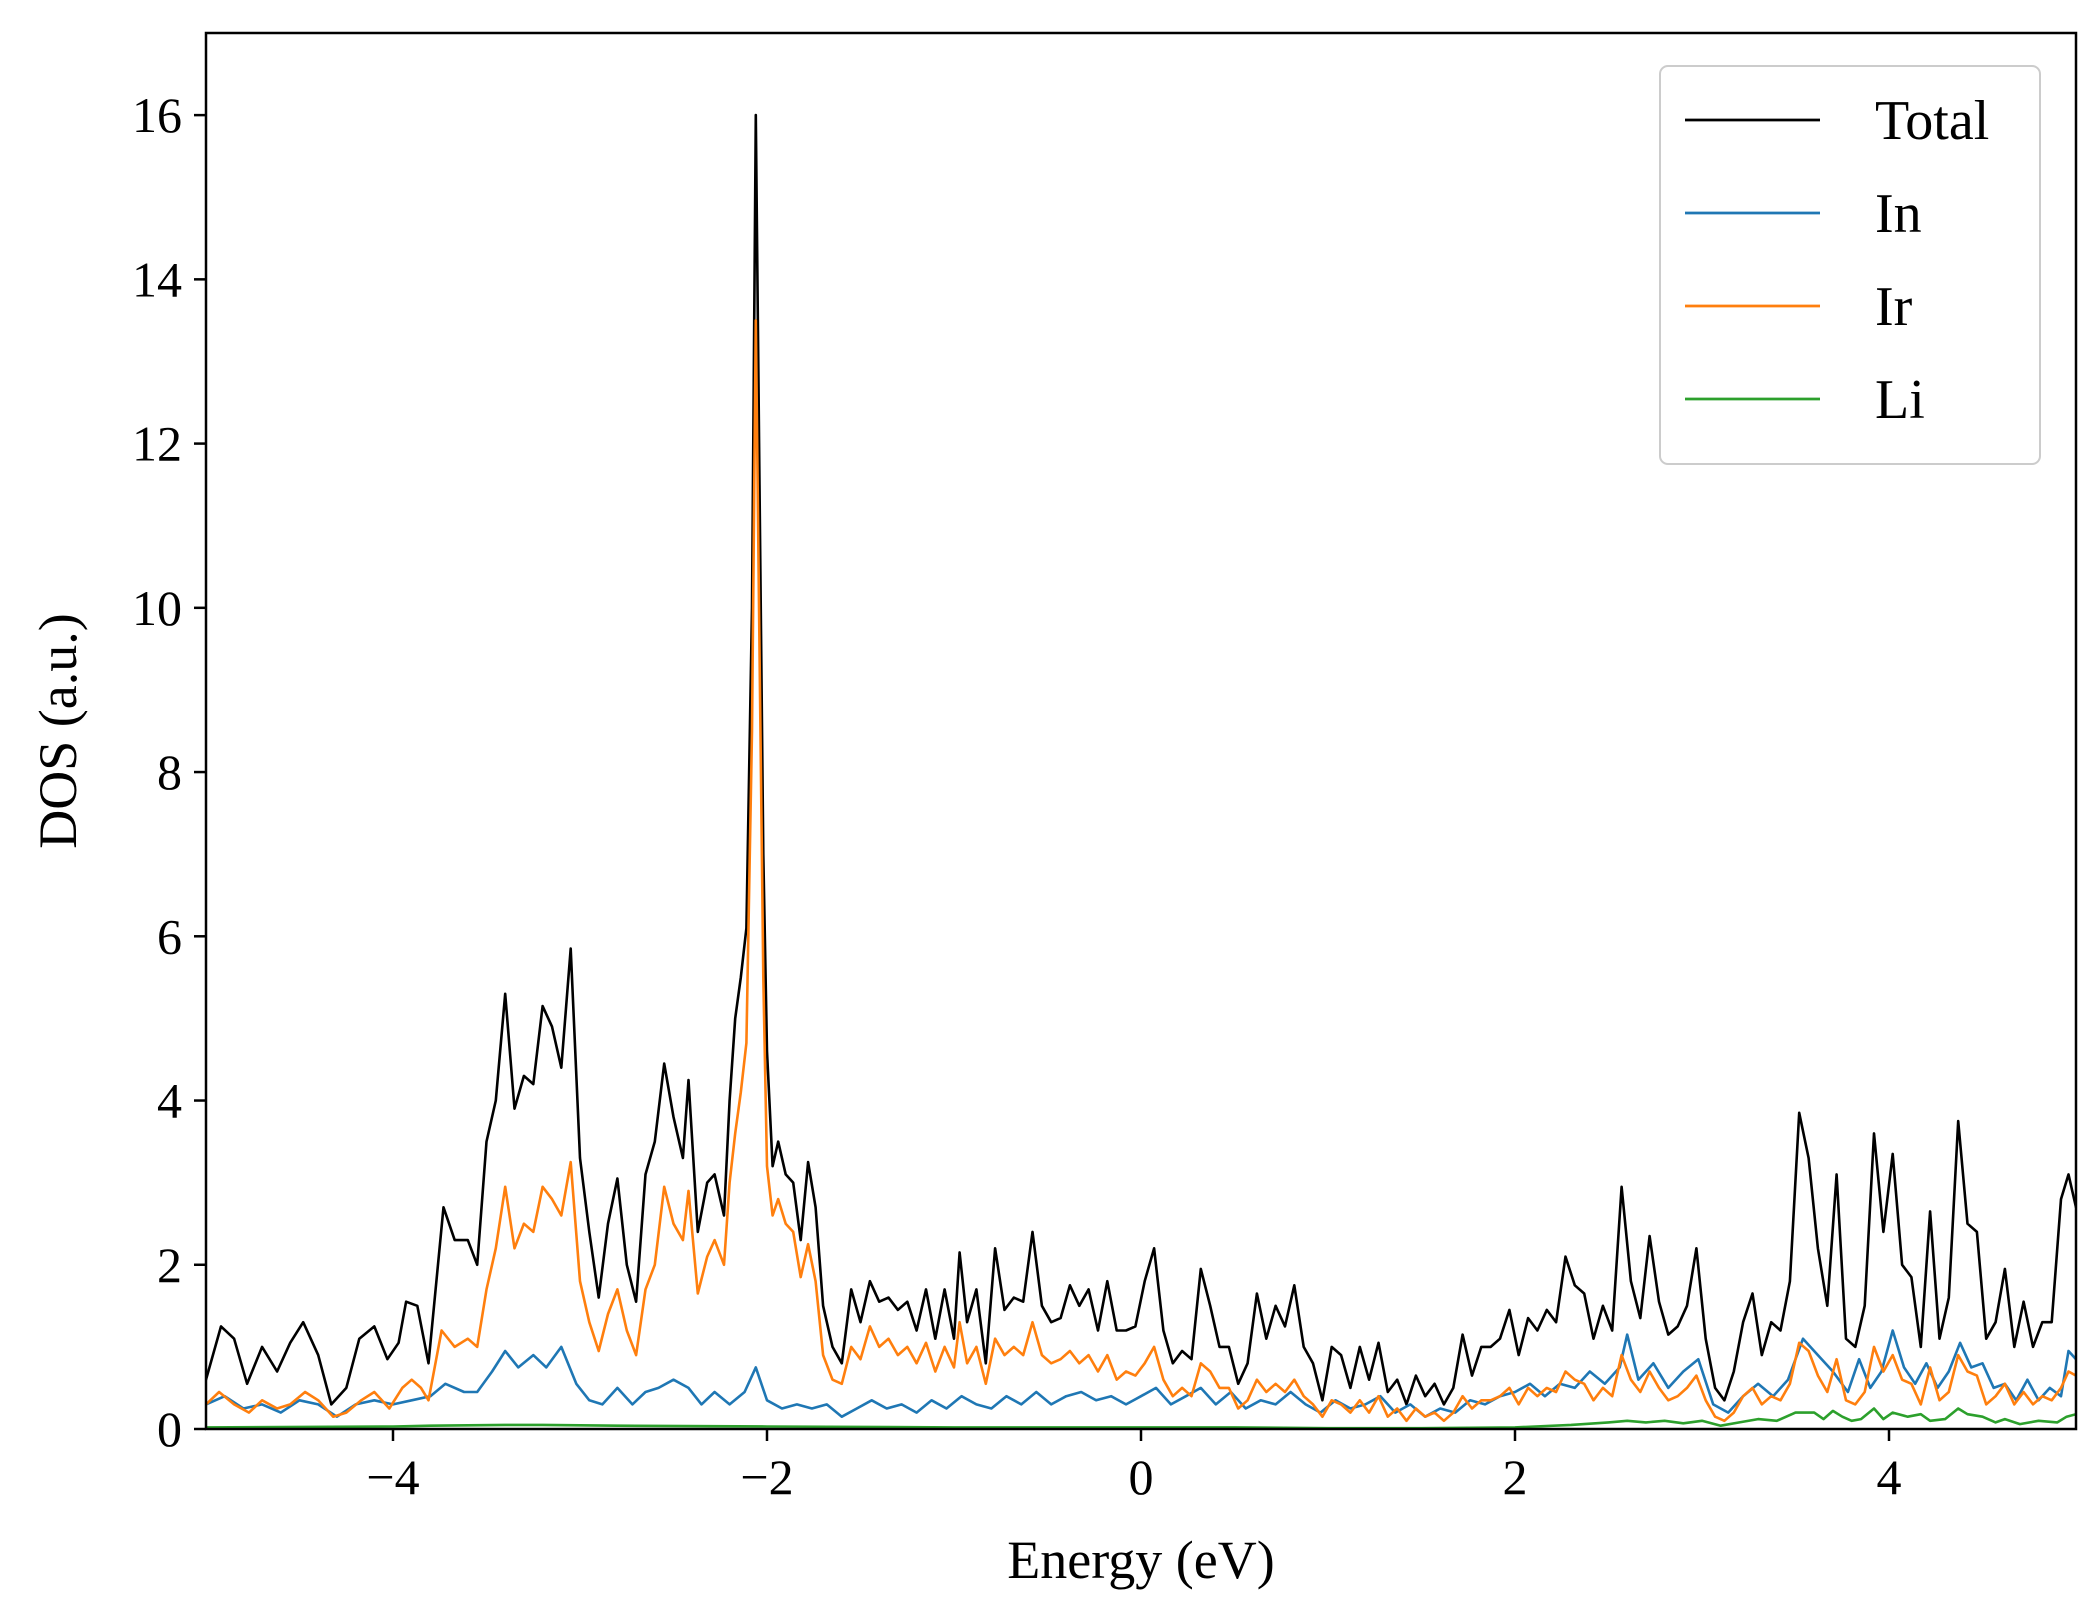 Image resolution: width=2097 pixels, height=1617 pixels. I want to click on y-tick-label: 2, so click(169, 1265).